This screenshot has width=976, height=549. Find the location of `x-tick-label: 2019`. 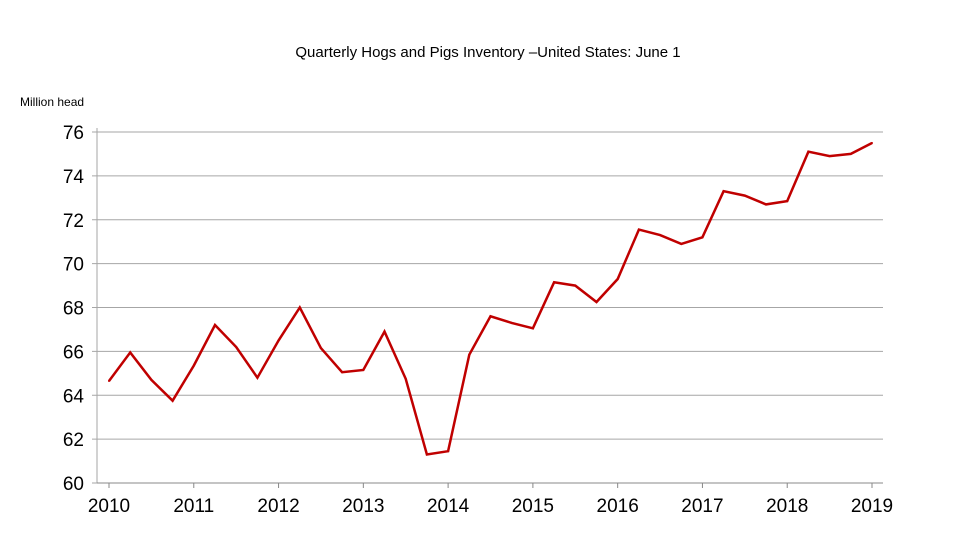

x-tick-label: 2019 is located at coordinates (872, 506).